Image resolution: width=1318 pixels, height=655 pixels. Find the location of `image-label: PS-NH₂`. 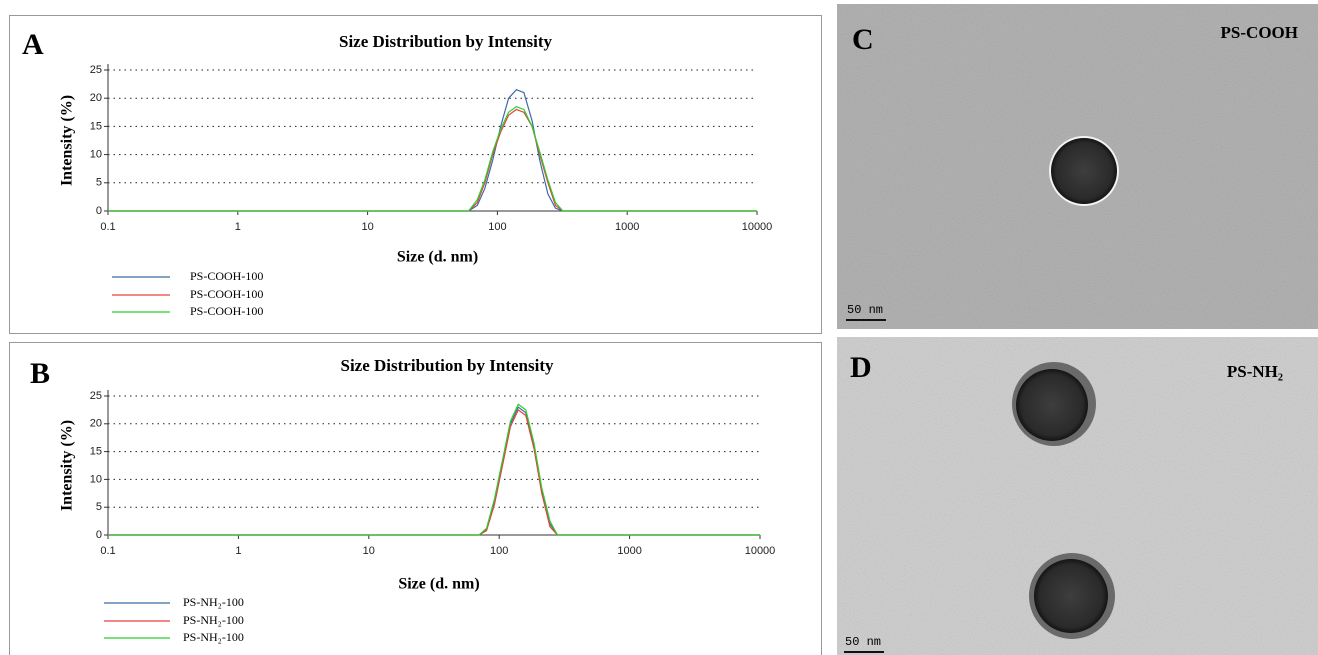

image-label: PS-NH₂ is located at coordinates (1255, 371).